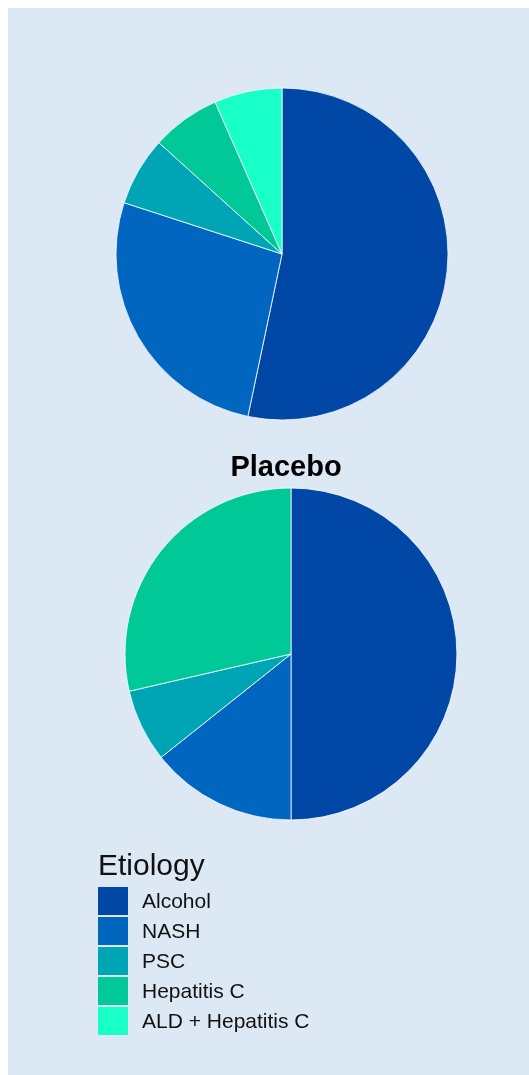 The image size is (529, 1075). Describe the element at coordinates (176, 901) in the screenshot. I see `legend-label: Alcohol` at that location.